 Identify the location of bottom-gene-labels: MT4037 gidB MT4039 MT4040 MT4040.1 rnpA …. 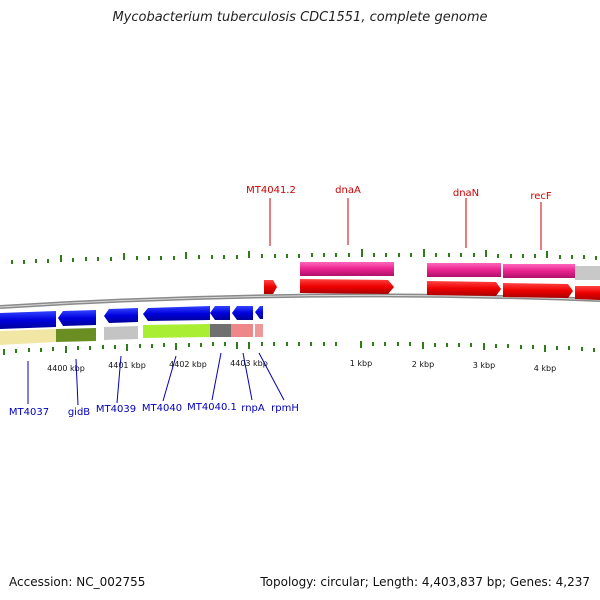
(154, 385).